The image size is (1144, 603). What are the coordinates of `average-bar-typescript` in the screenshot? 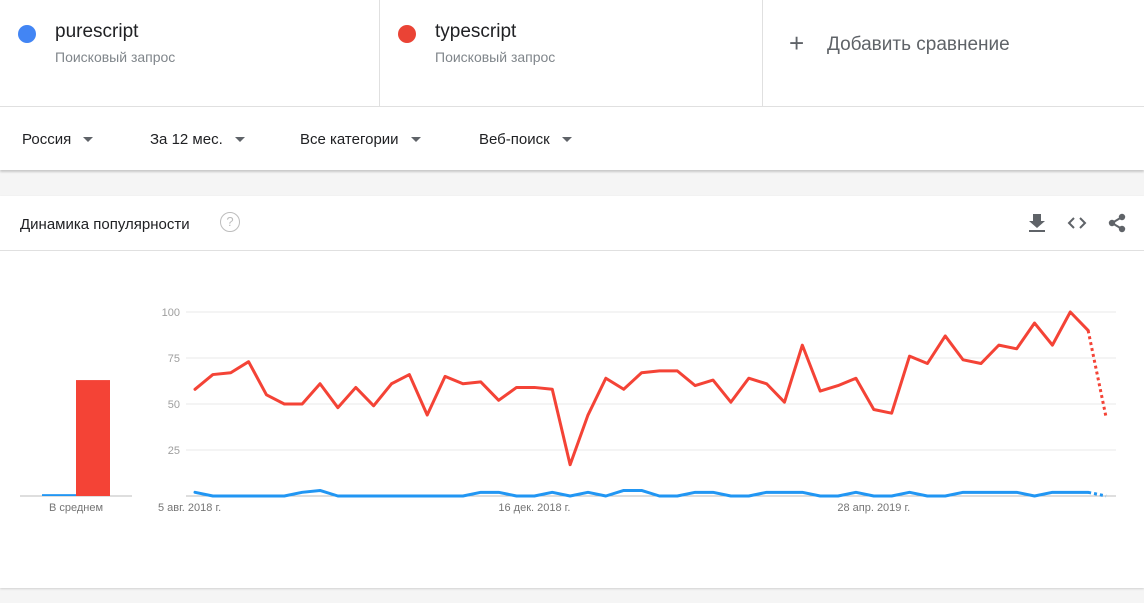 It's located at (93, 438).